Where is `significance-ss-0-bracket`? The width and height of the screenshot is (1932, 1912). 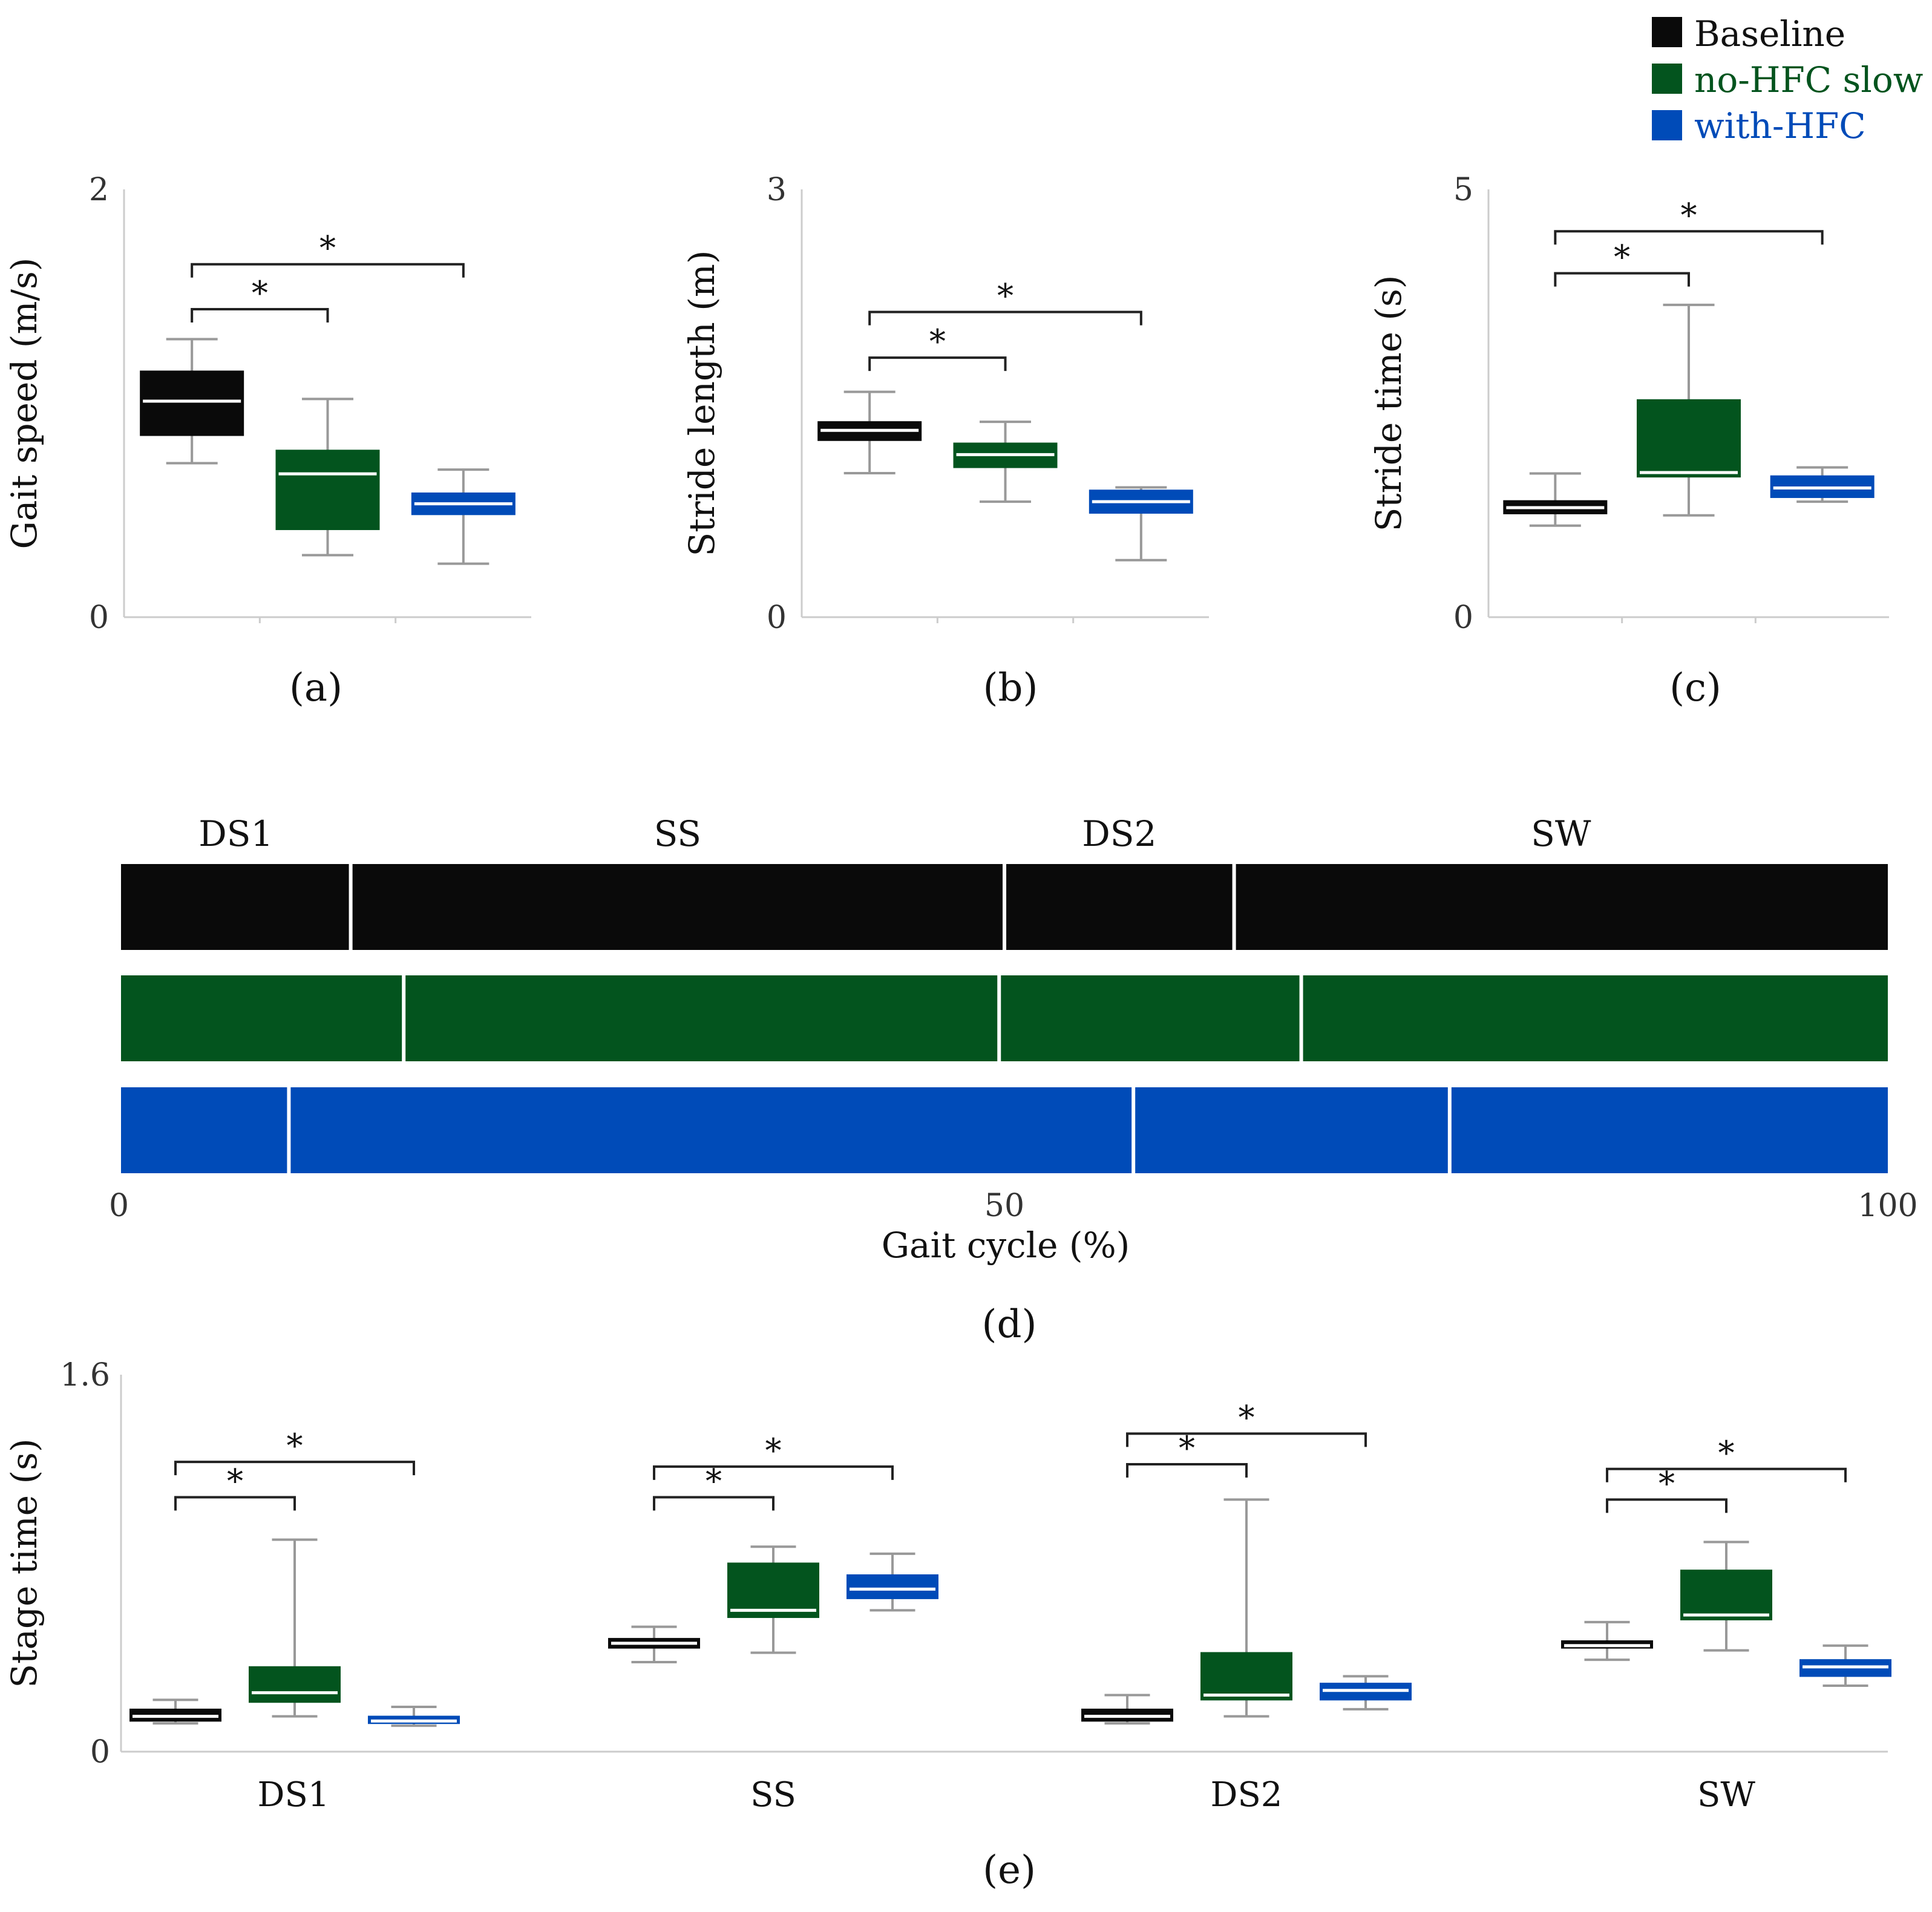 significance-ss-0-bracket is located at coordinates (714, 1503).